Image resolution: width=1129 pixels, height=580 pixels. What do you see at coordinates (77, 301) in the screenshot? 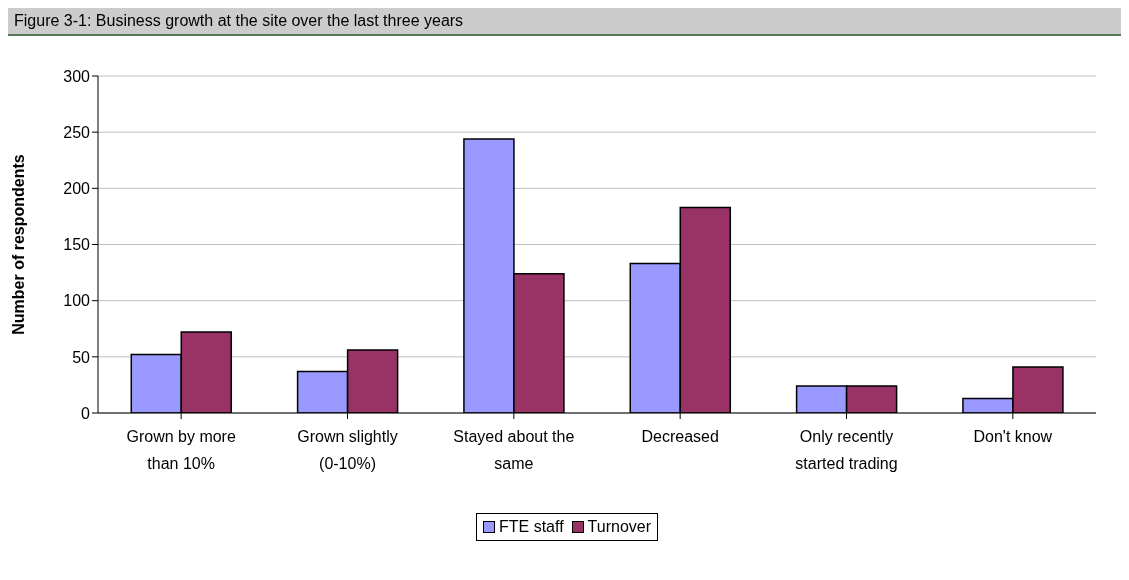
I see `y-tick-label: 100` at bounding box center [77, 301].